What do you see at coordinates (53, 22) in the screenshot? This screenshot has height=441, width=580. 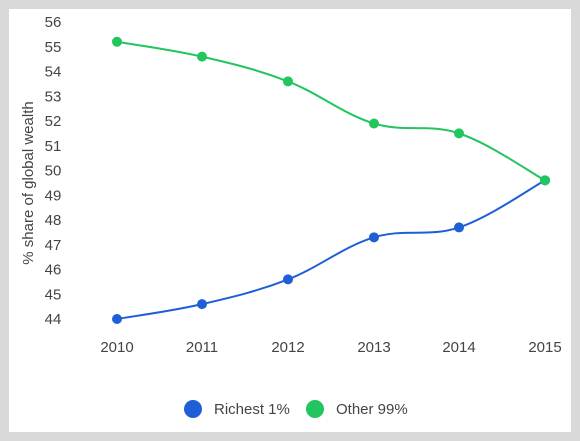 I see `y-tick-label: 56` at bounding box center [53, 22].